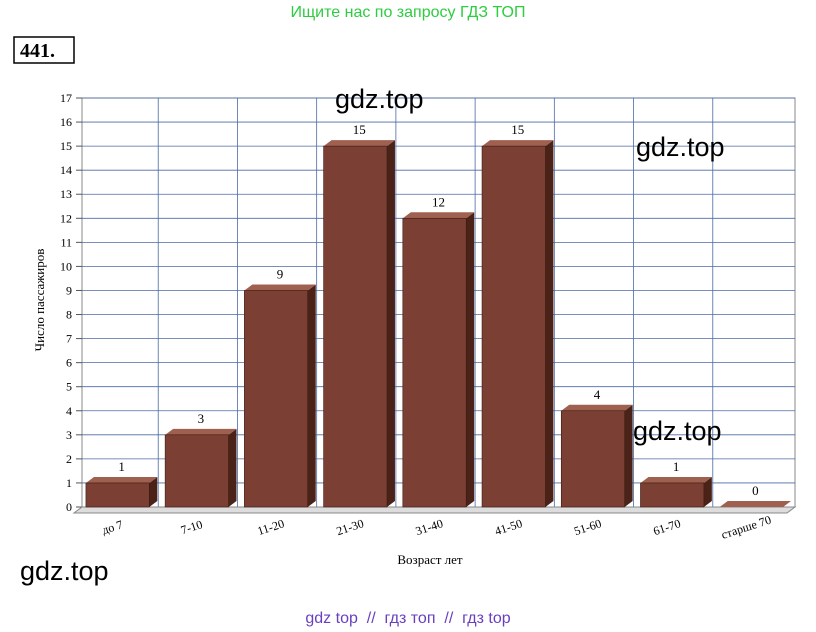  I want to click on y-tick-label: 10, so click(66, 266).